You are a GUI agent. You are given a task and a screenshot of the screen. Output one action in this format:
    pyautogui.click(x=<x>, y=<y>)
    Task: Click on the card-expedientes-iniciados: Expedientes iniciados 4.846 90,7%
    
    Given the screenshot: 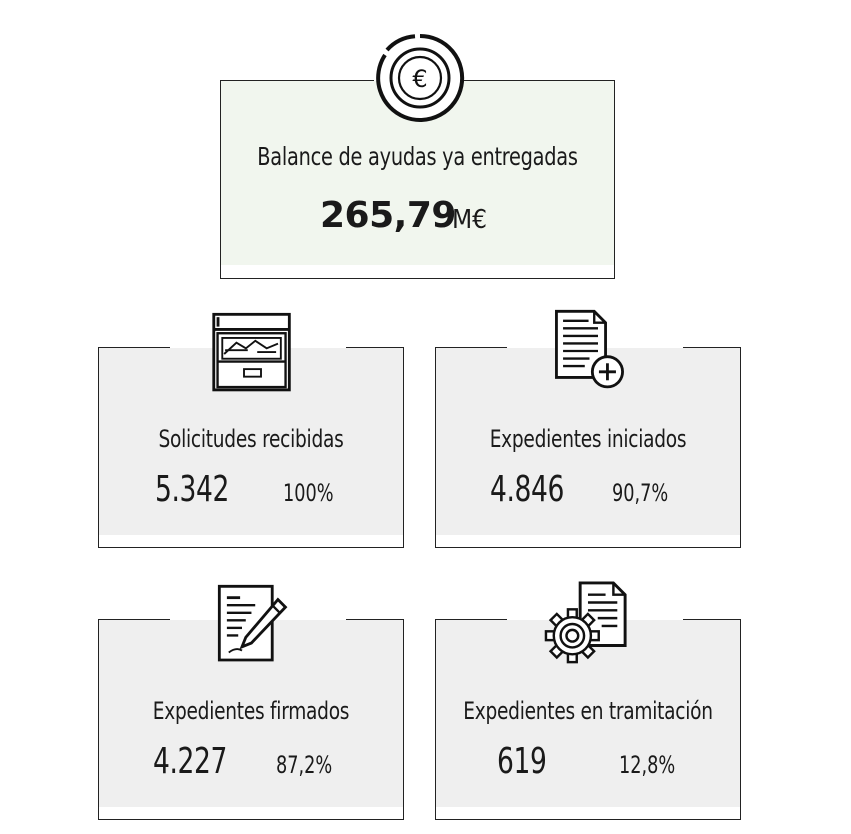 What is the action you would take?
    pyautogui.click(x=588, y=428)
    